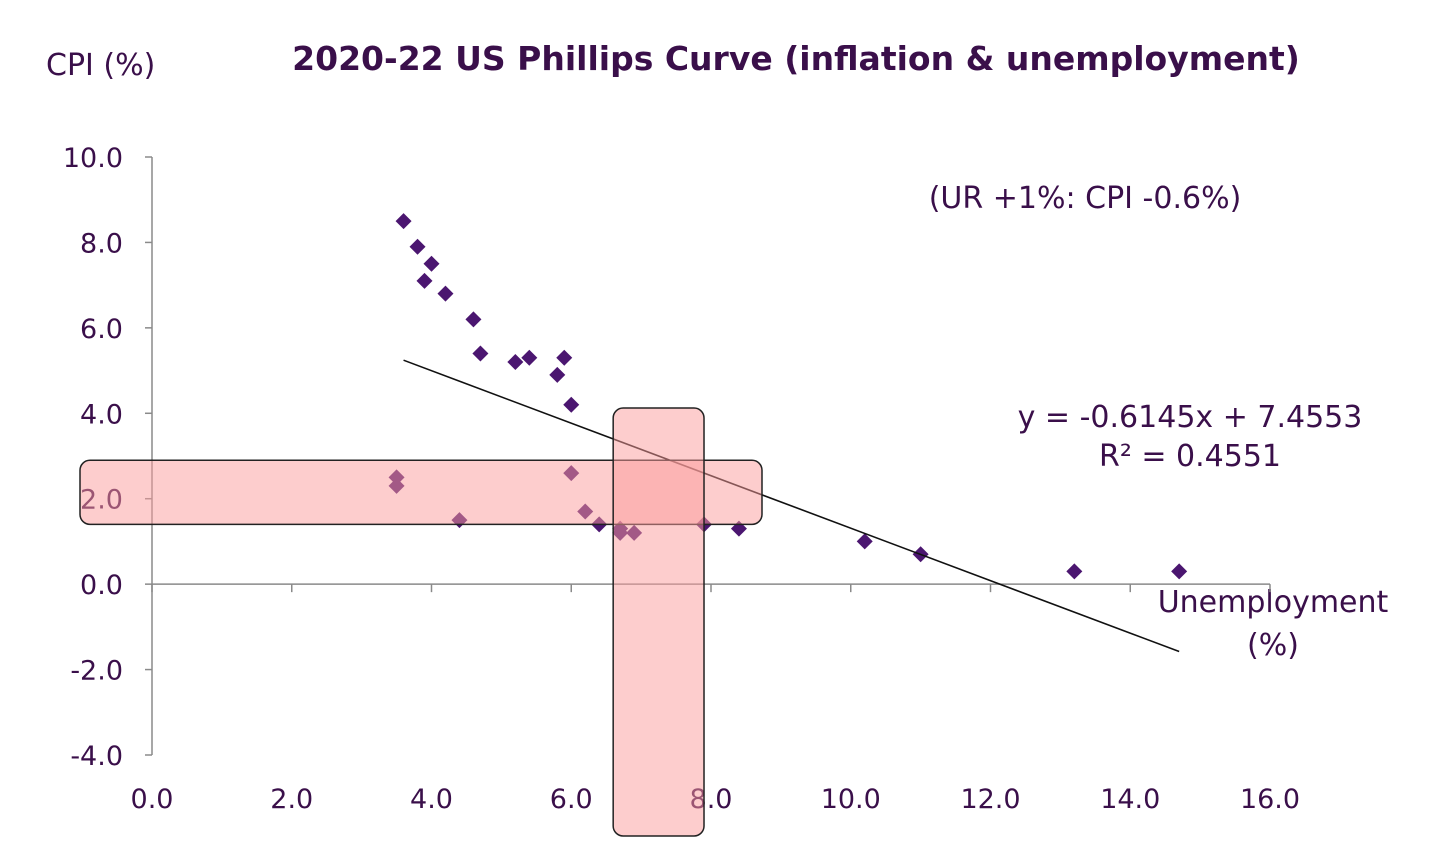 The height and width of the screenshot is (848, 1446). What do you see at coordinates (101, 329) in the screenshot?
I see `y-tick-label: 6.0` at bounding box center [101, 329].